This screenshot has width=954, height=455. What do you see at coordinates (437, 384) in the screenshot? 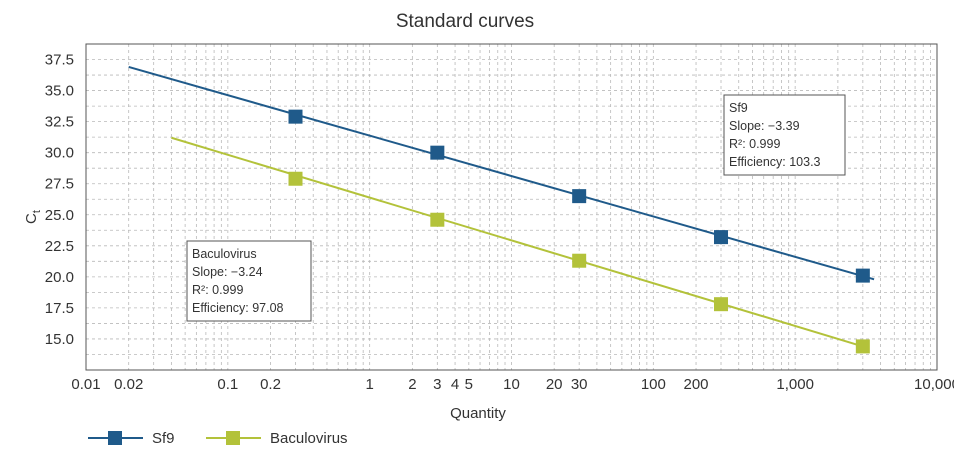
I see `x-tick-label: 3` at bounding box center [437, 384].